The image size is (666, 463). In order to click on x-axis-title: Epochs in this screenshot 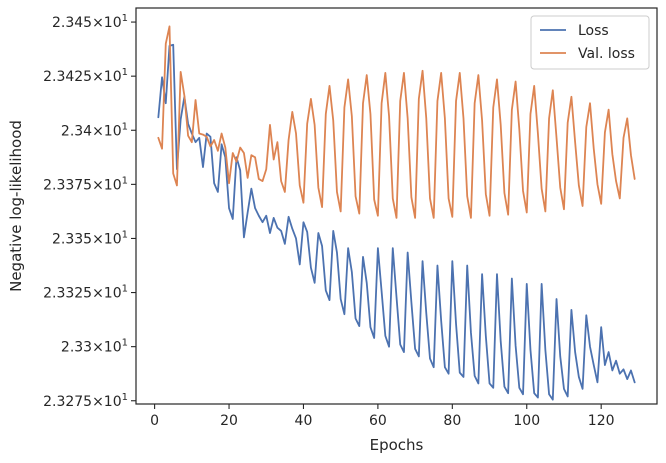, I will do `click(397, 445)`.